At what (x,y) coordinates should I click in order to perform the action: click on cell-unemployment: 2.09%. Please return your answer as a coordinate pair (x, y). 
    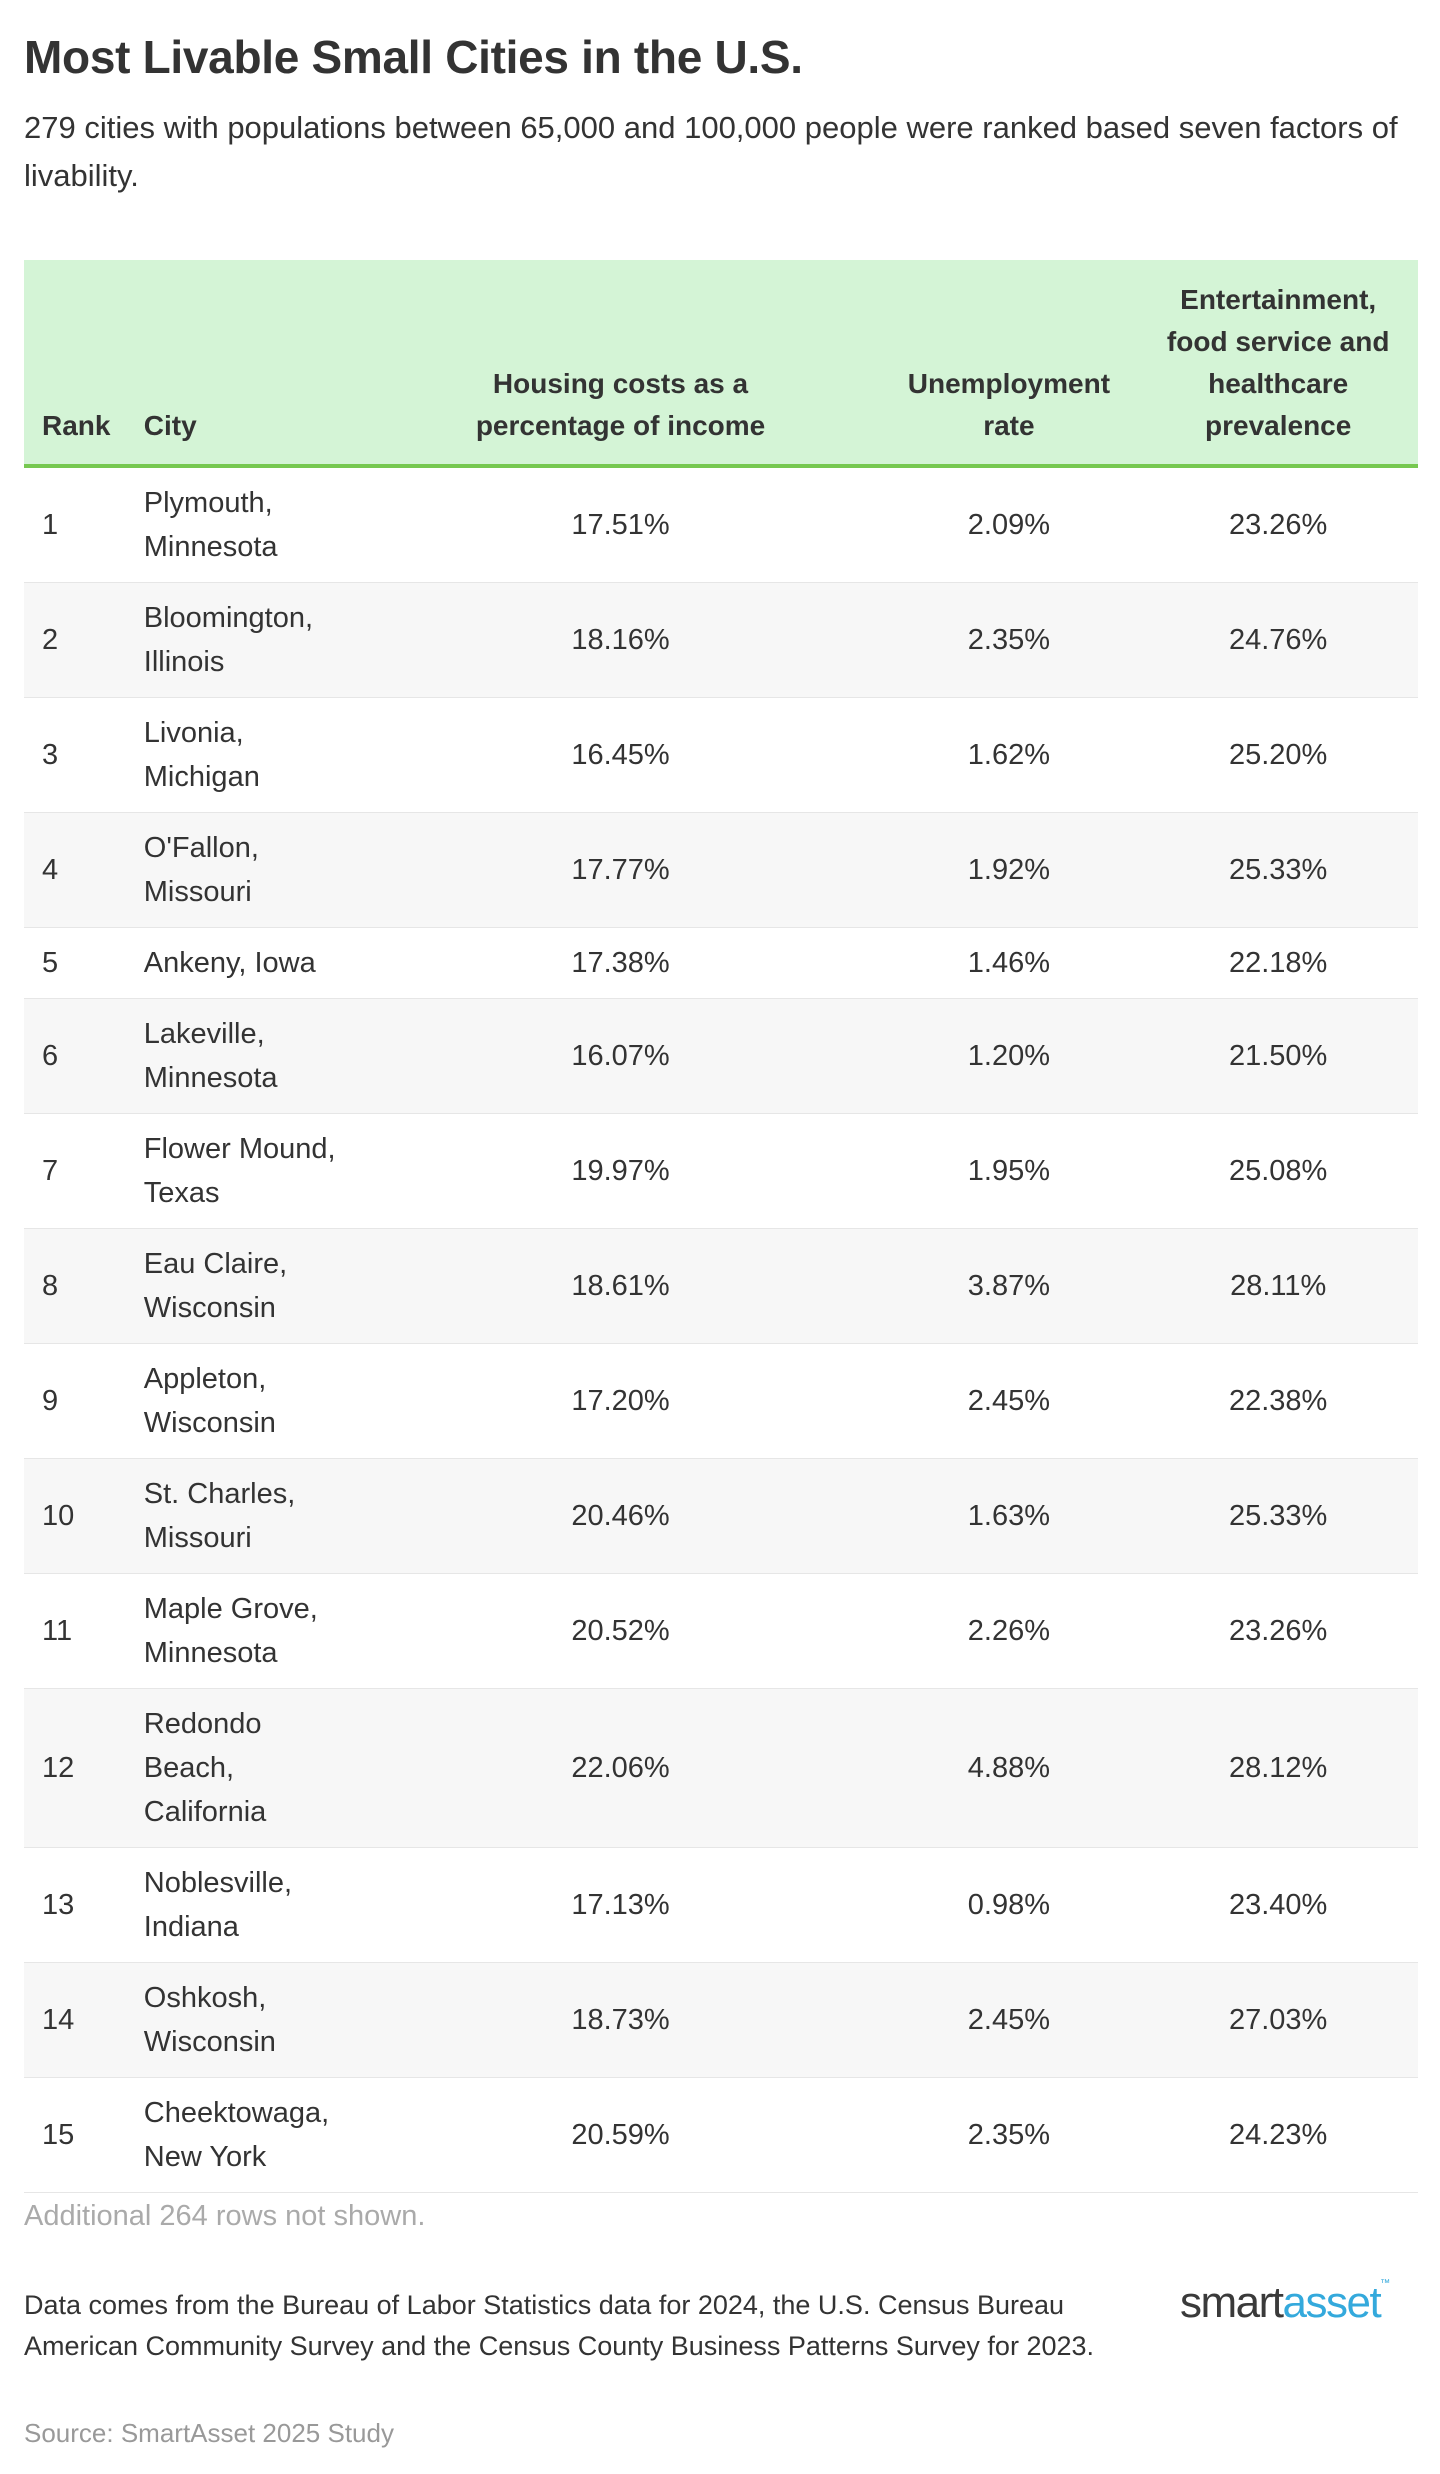
    Looking at the image, I should click on (1009, 524).